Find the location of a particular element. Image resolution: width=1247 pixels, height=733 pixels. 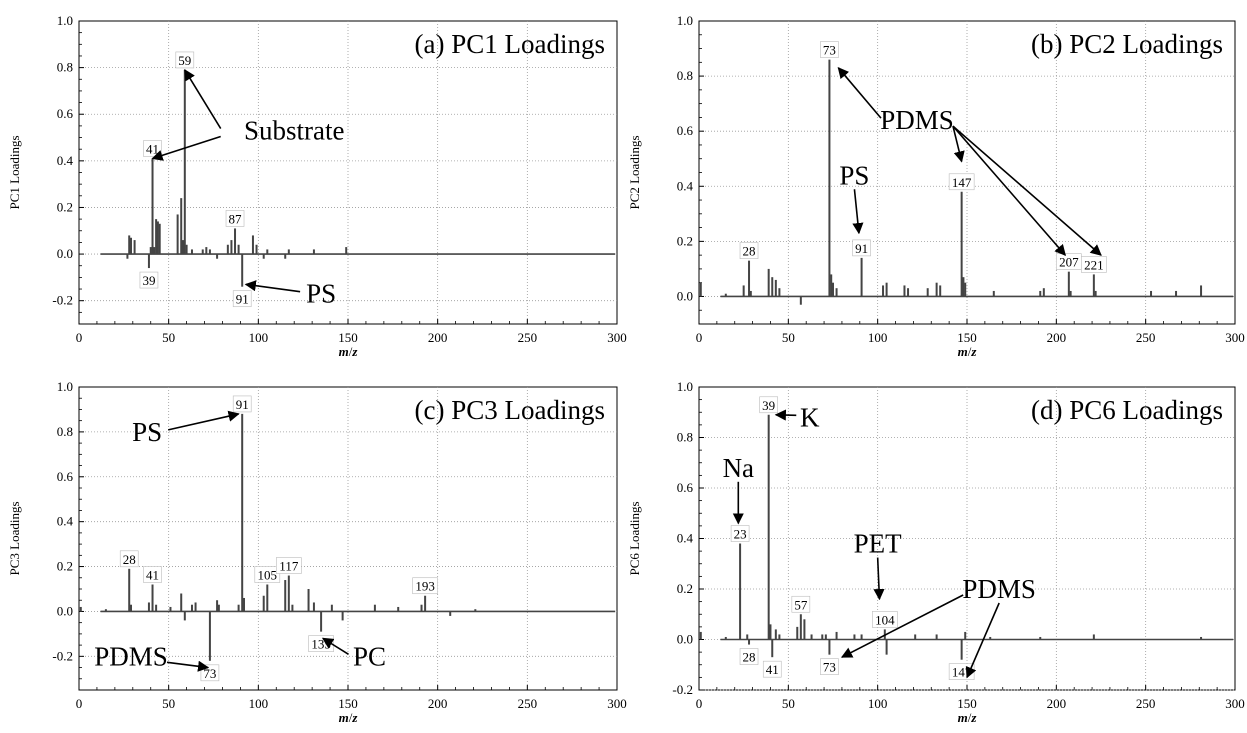

panel-title-b: (b) PC2 Loadings is located at coordinates (1127, 44).